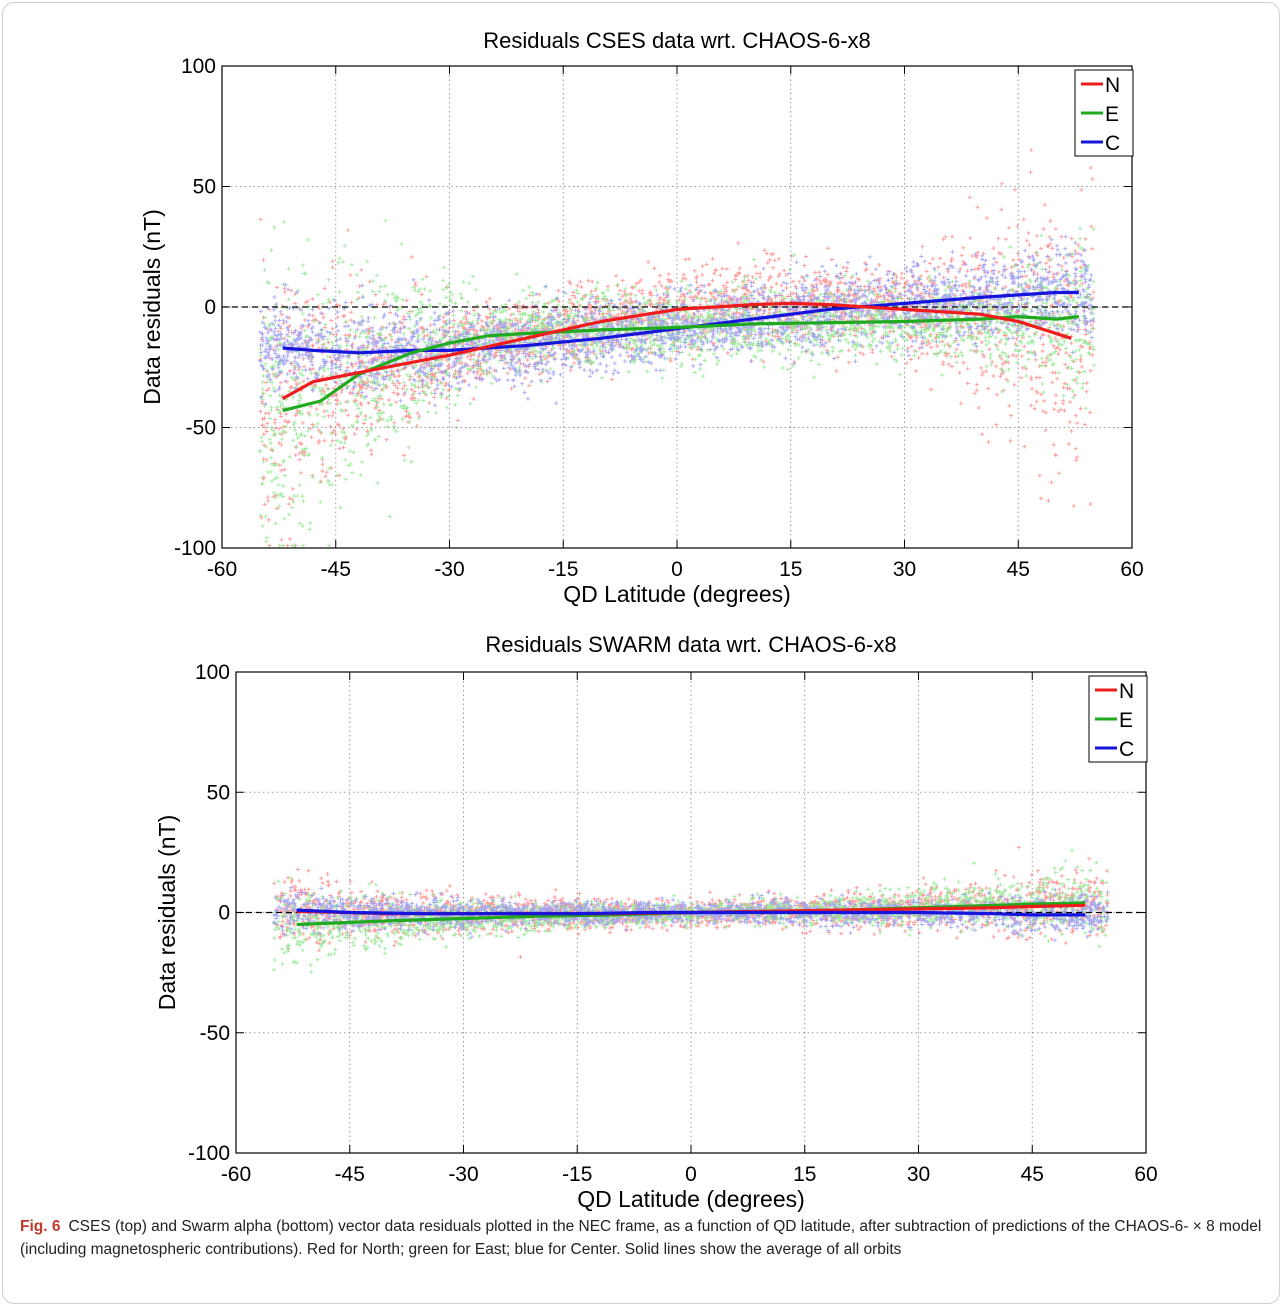 Image resolution: width=1284 pixels, height=1307 pixels. I want to click on scatter-cloud-C, so click(676, 321).